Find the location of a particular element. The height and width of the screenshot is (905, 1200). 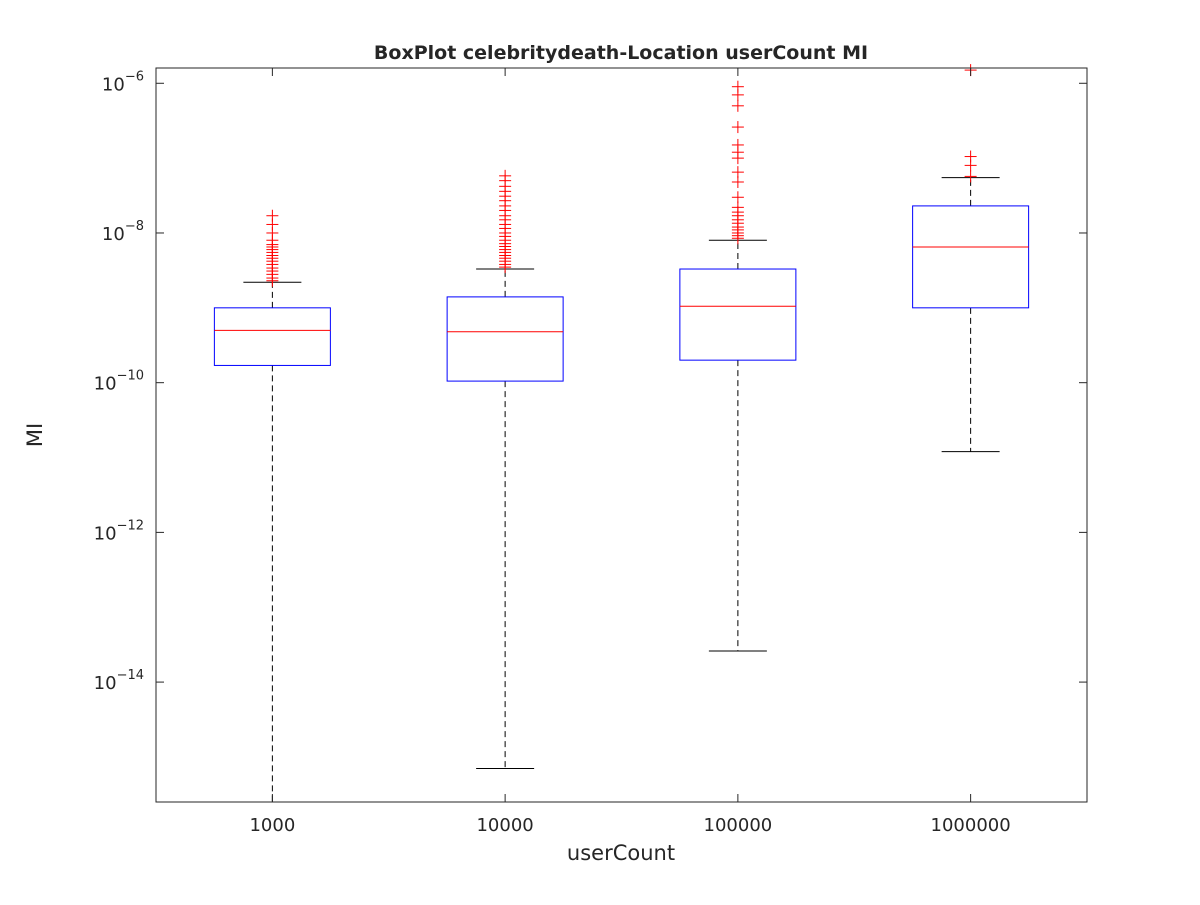

y-tick-label-exponent: −12 is located at coordinates (130, 525).